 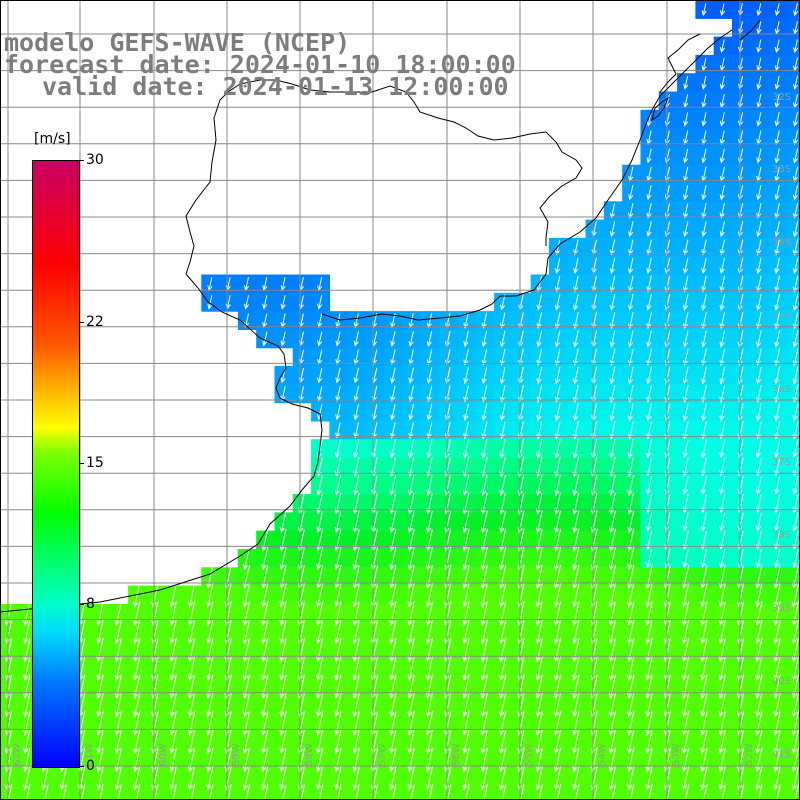 What do you see at coordinates (382, 754) in the screenshot?
I see `longitude-label: 57W` at bounding box center [382, 754].